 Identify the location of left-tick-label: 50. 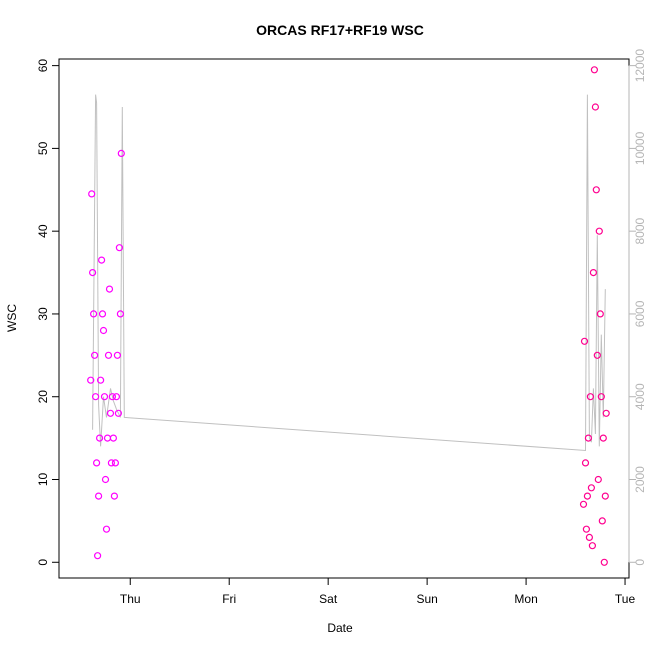
(43, 148).